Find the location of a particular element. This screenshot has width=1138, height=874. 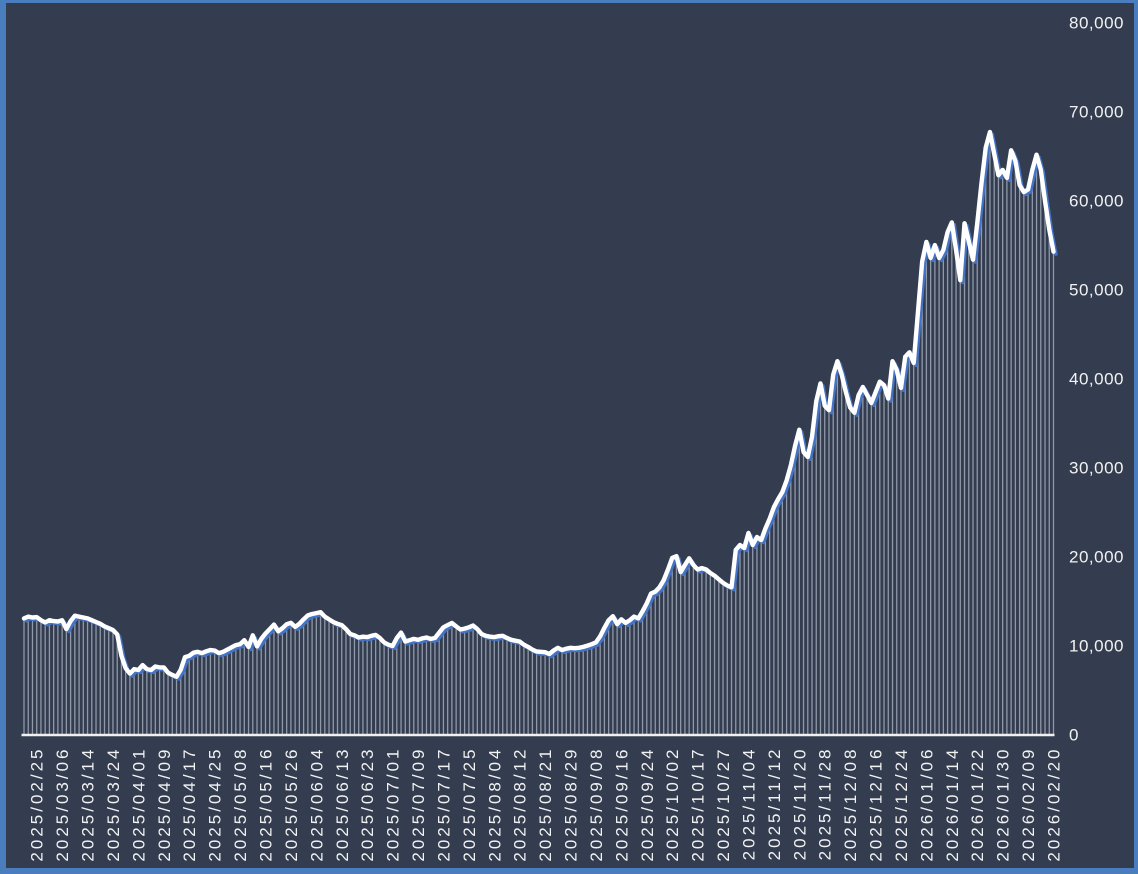

y-tick-label: 0 is located at coordinates (1074, 735).